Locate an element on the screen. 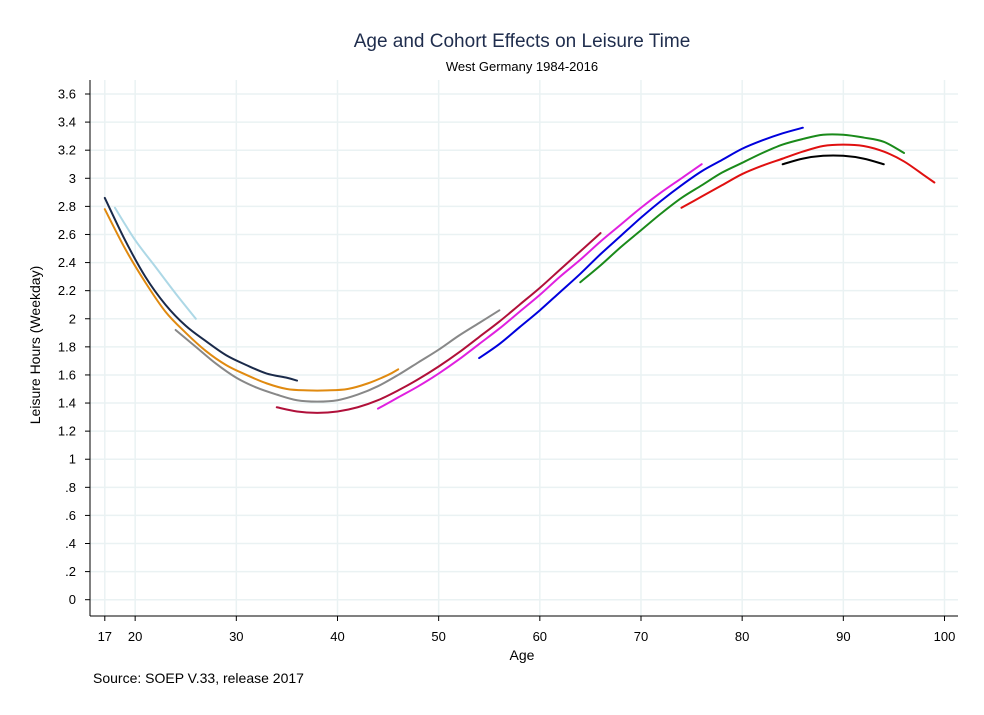 The image size is (984, 715). y-tick-label: 2.6 is located at coordinates (67, 234).